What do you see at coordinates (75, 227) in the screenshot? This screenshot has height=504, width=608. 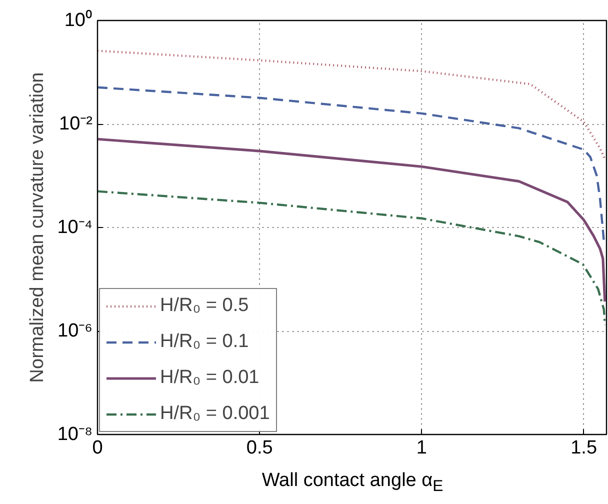 I see `y-tick-label: 10⁻⁴` at bounding box center [75, 227].